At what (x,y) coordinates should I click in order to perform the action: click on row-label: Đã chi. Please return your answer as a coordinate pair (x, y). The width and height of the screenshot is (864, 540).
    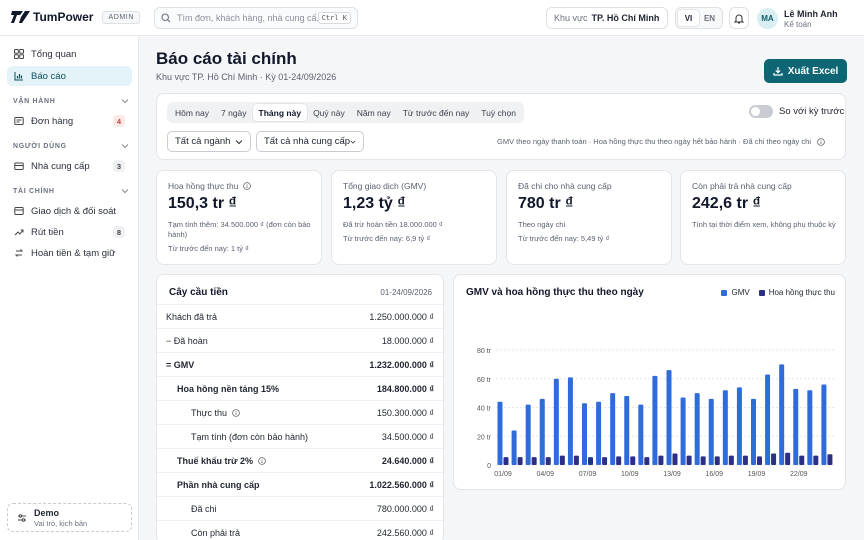
    Looking at the image, I should click on (204, 508).